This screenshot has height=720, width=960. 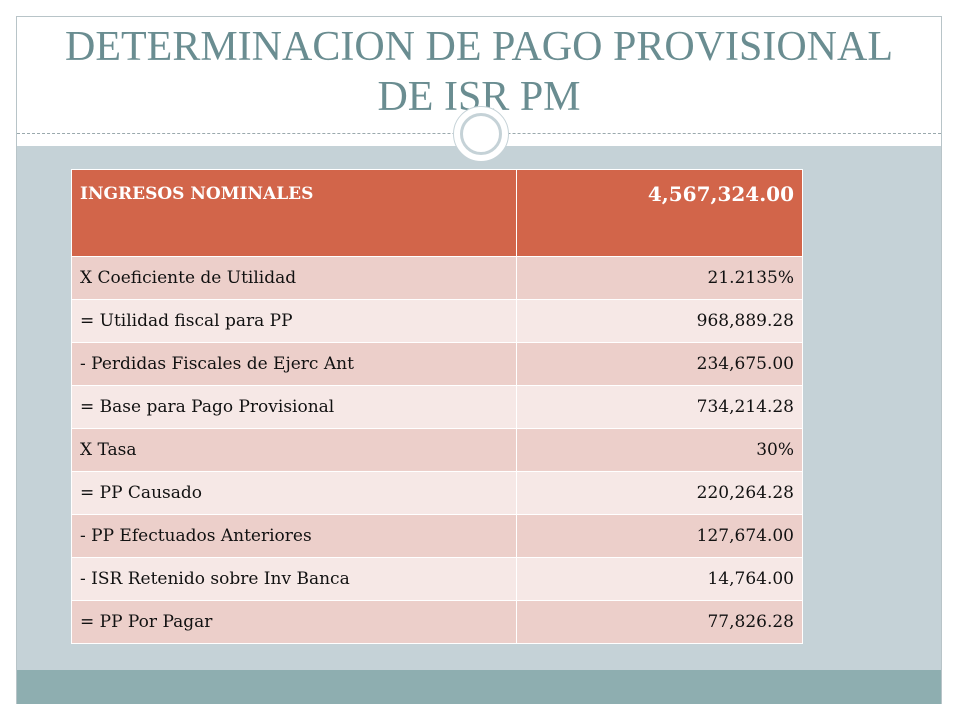 I want to click on table-row: - PP Efectuados Anteriores 127,674.00, so click(x=437, y=536).